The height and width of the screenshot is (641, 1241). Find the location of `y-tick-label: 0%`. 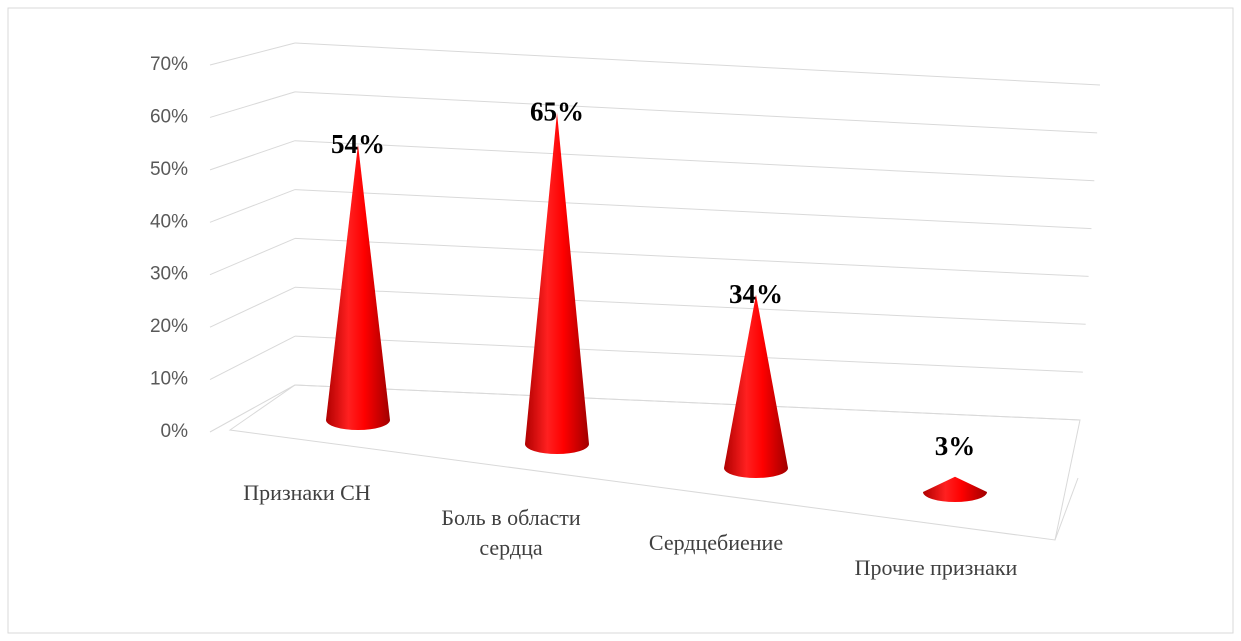

y-tick-label: 0% is located at coordinates (175, 431).